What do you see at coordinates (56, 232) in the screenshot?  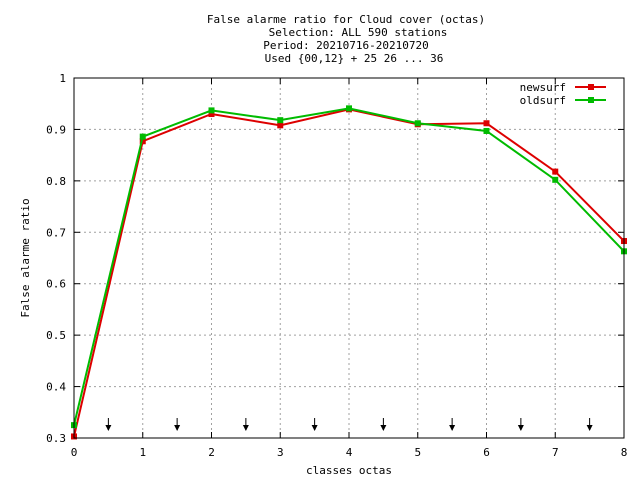 I see `y-tick-label: 0.7` at bounding box center [56, 232].